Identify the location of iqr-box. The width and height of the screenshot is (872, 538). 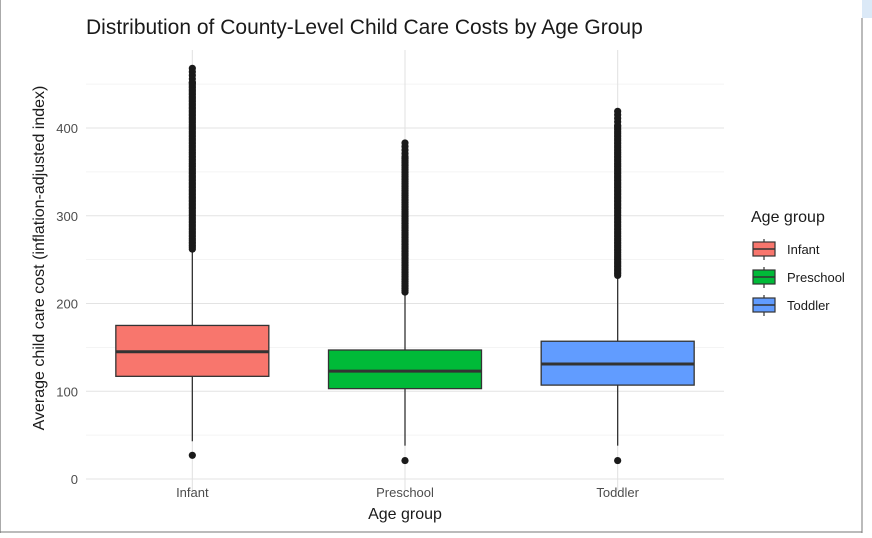
(405, 369).